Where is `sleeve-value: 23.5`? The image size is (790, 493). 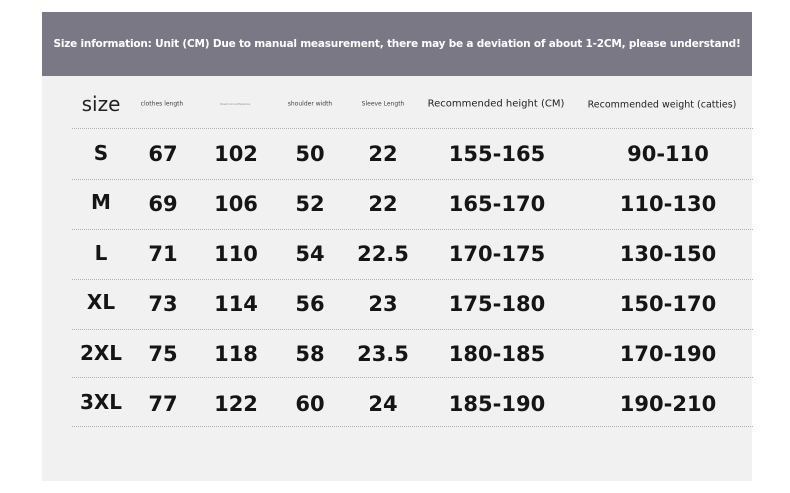
sleeve-value: 23.5 is located at coordinates (383, 354).